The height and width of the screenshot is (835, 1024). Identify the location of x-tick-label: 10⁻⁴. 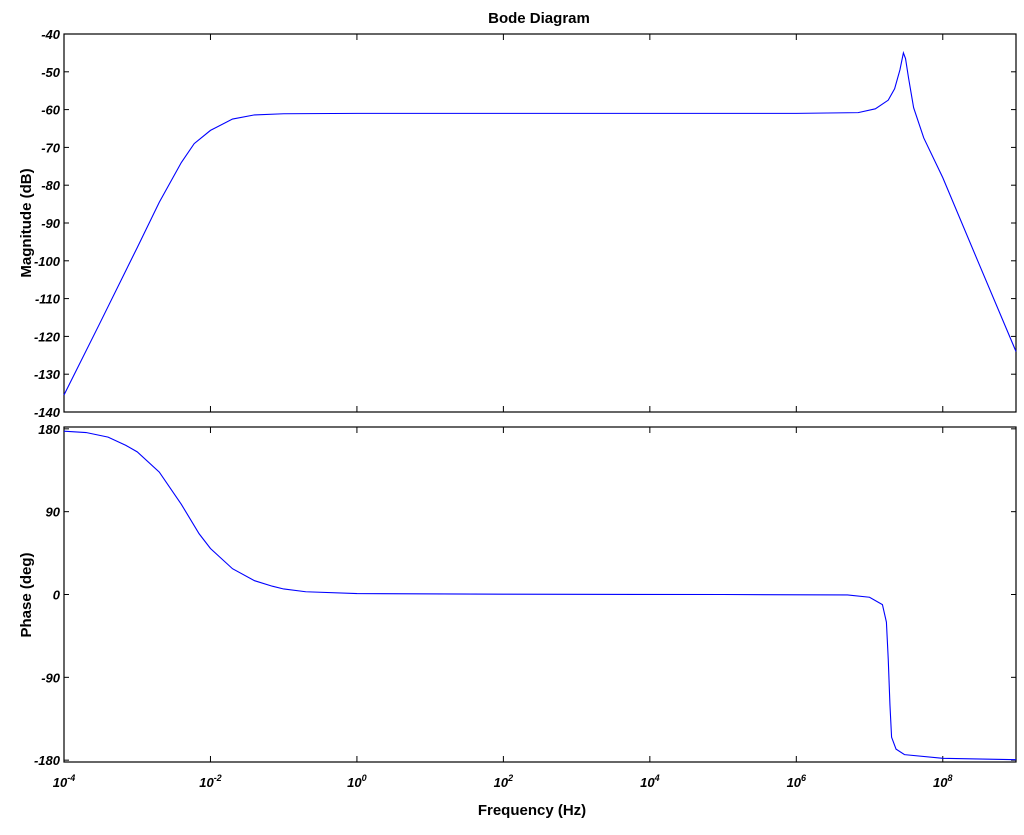
(64, 781).